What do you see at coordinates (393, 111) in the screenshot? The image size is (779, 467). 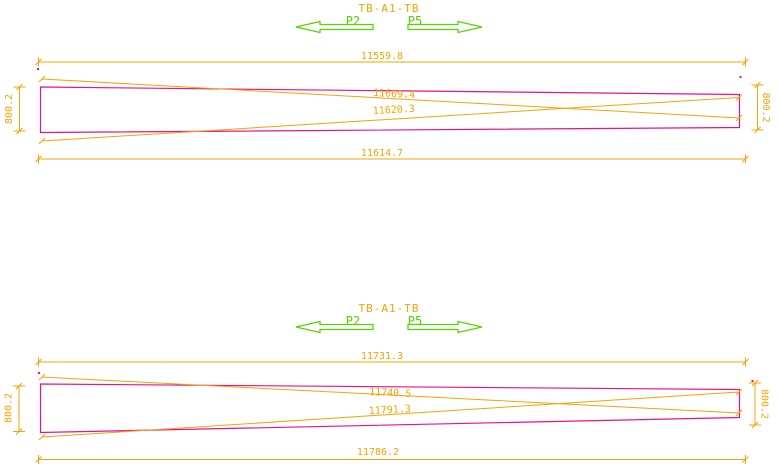 I see `dimension-value-diagonal-2: 11620.3` at bounding box center [393, 111].